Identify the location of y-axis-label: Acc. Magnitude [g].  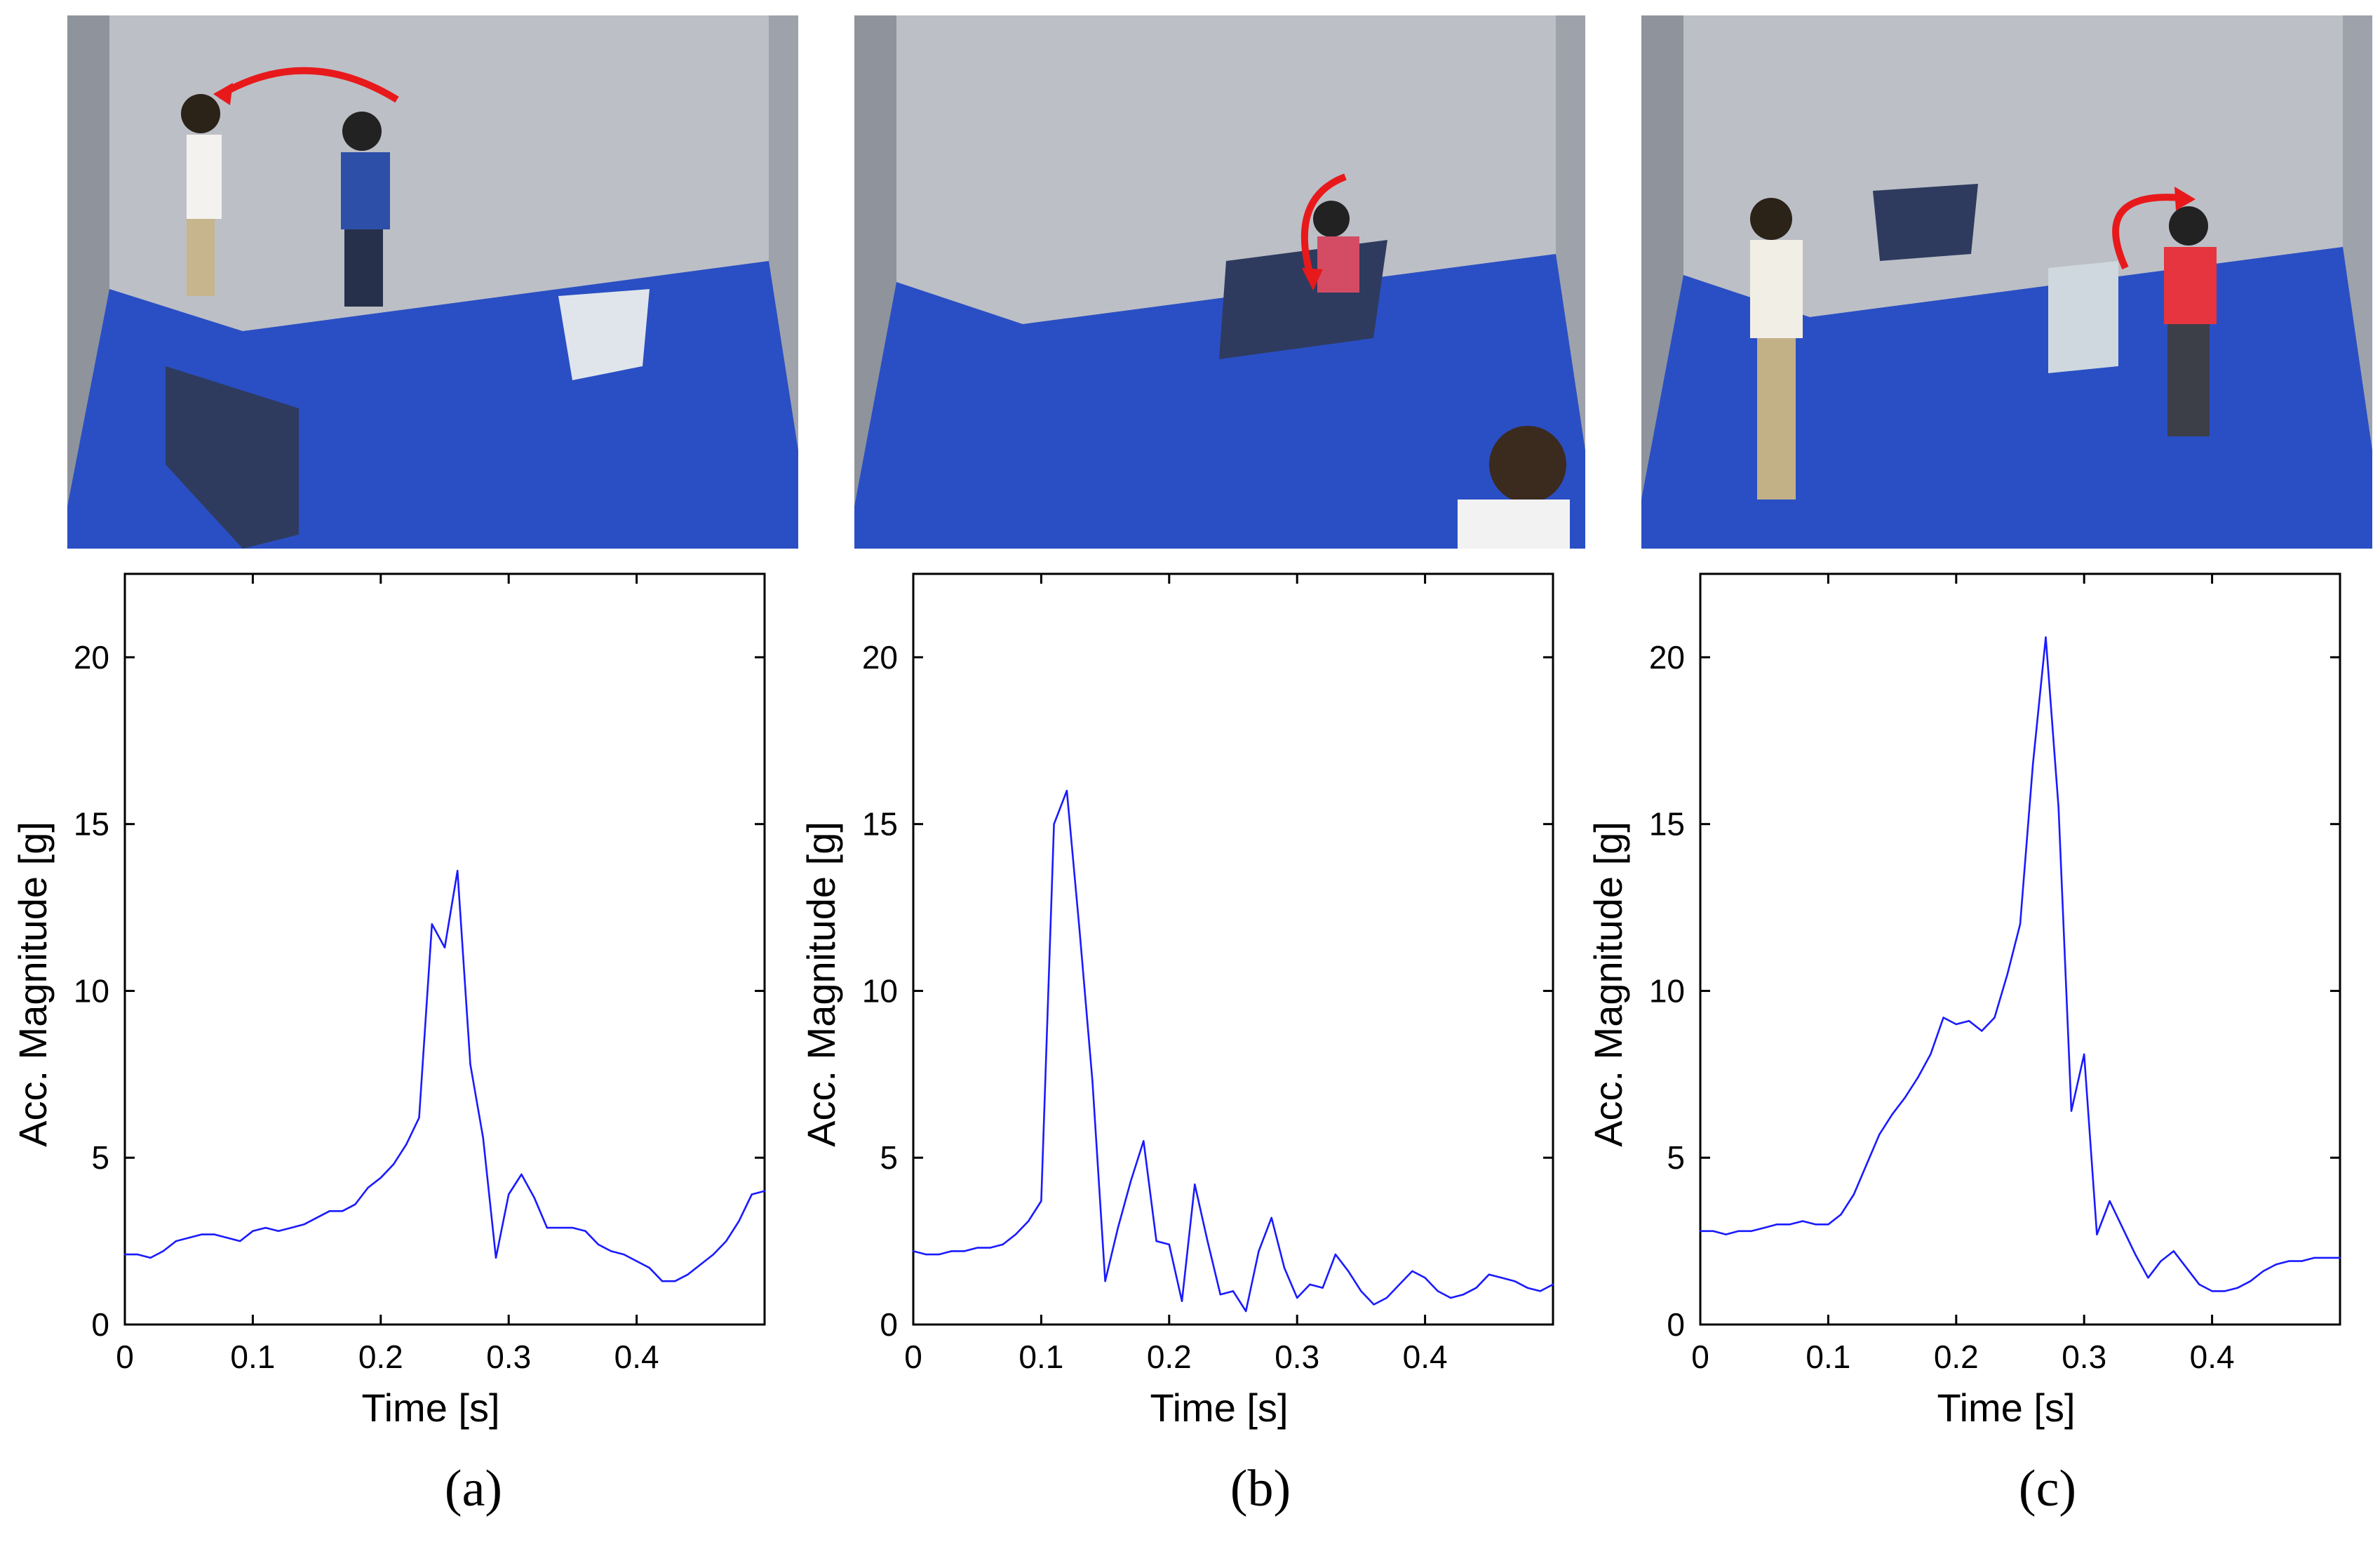
(1608, 985).